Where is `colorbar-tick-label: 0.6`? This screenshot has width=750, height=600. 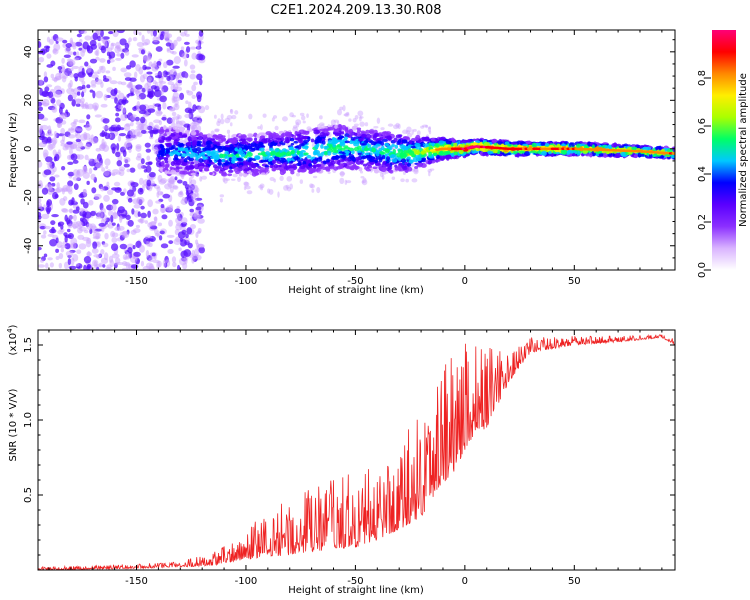
colorbar-tick-label: 0.6 is located at coordinates (702, 126).